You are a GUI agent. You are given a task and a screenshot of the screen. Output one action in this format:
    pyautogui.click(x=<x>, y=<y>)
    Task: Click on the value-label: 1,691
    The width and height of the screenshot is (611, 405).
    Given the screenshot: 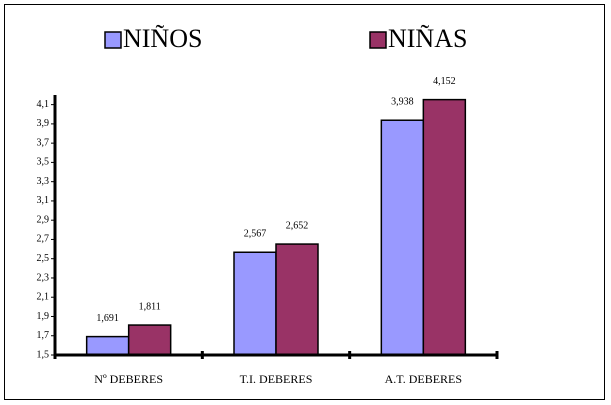 What is the action you would take?
    pyautogui.click(x=107, y=318)
    